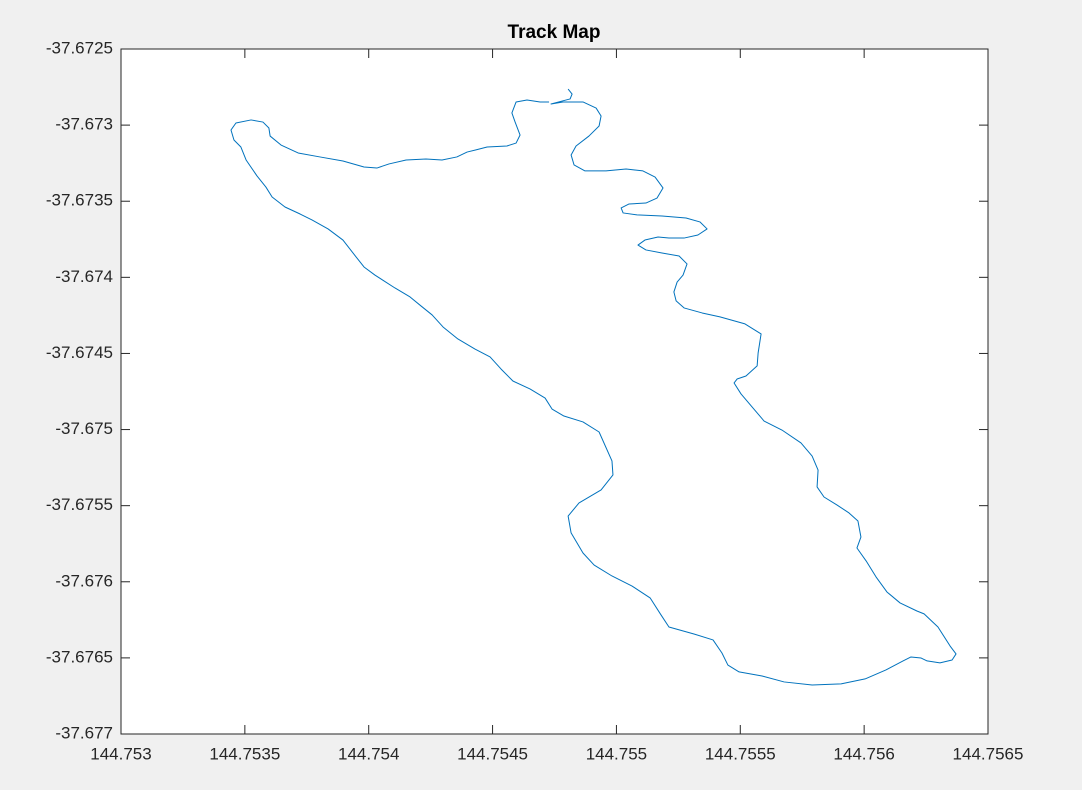 Image resolution: width=1082 pixels, height=790 pixels. I want to click on x-tick-label: 144.754, so click(368, 753).